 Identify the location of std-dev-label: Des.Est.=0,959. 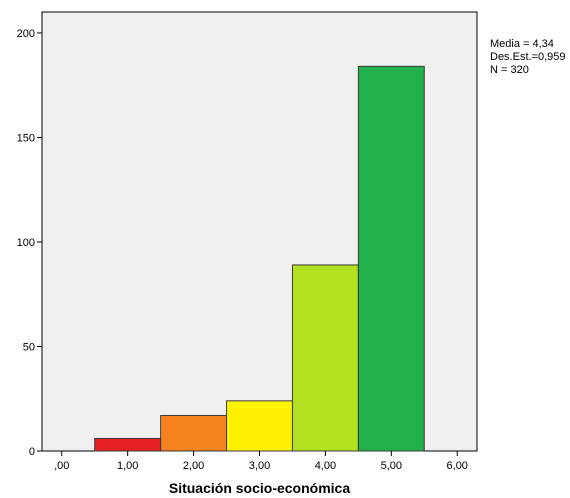
(528, 57).